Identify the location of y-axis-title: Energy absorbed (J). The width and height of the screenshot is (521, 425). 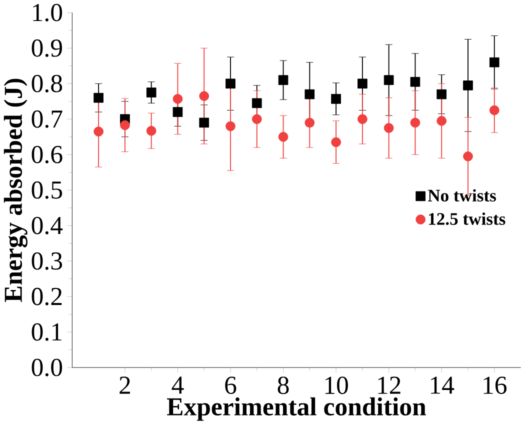
(16, 190).